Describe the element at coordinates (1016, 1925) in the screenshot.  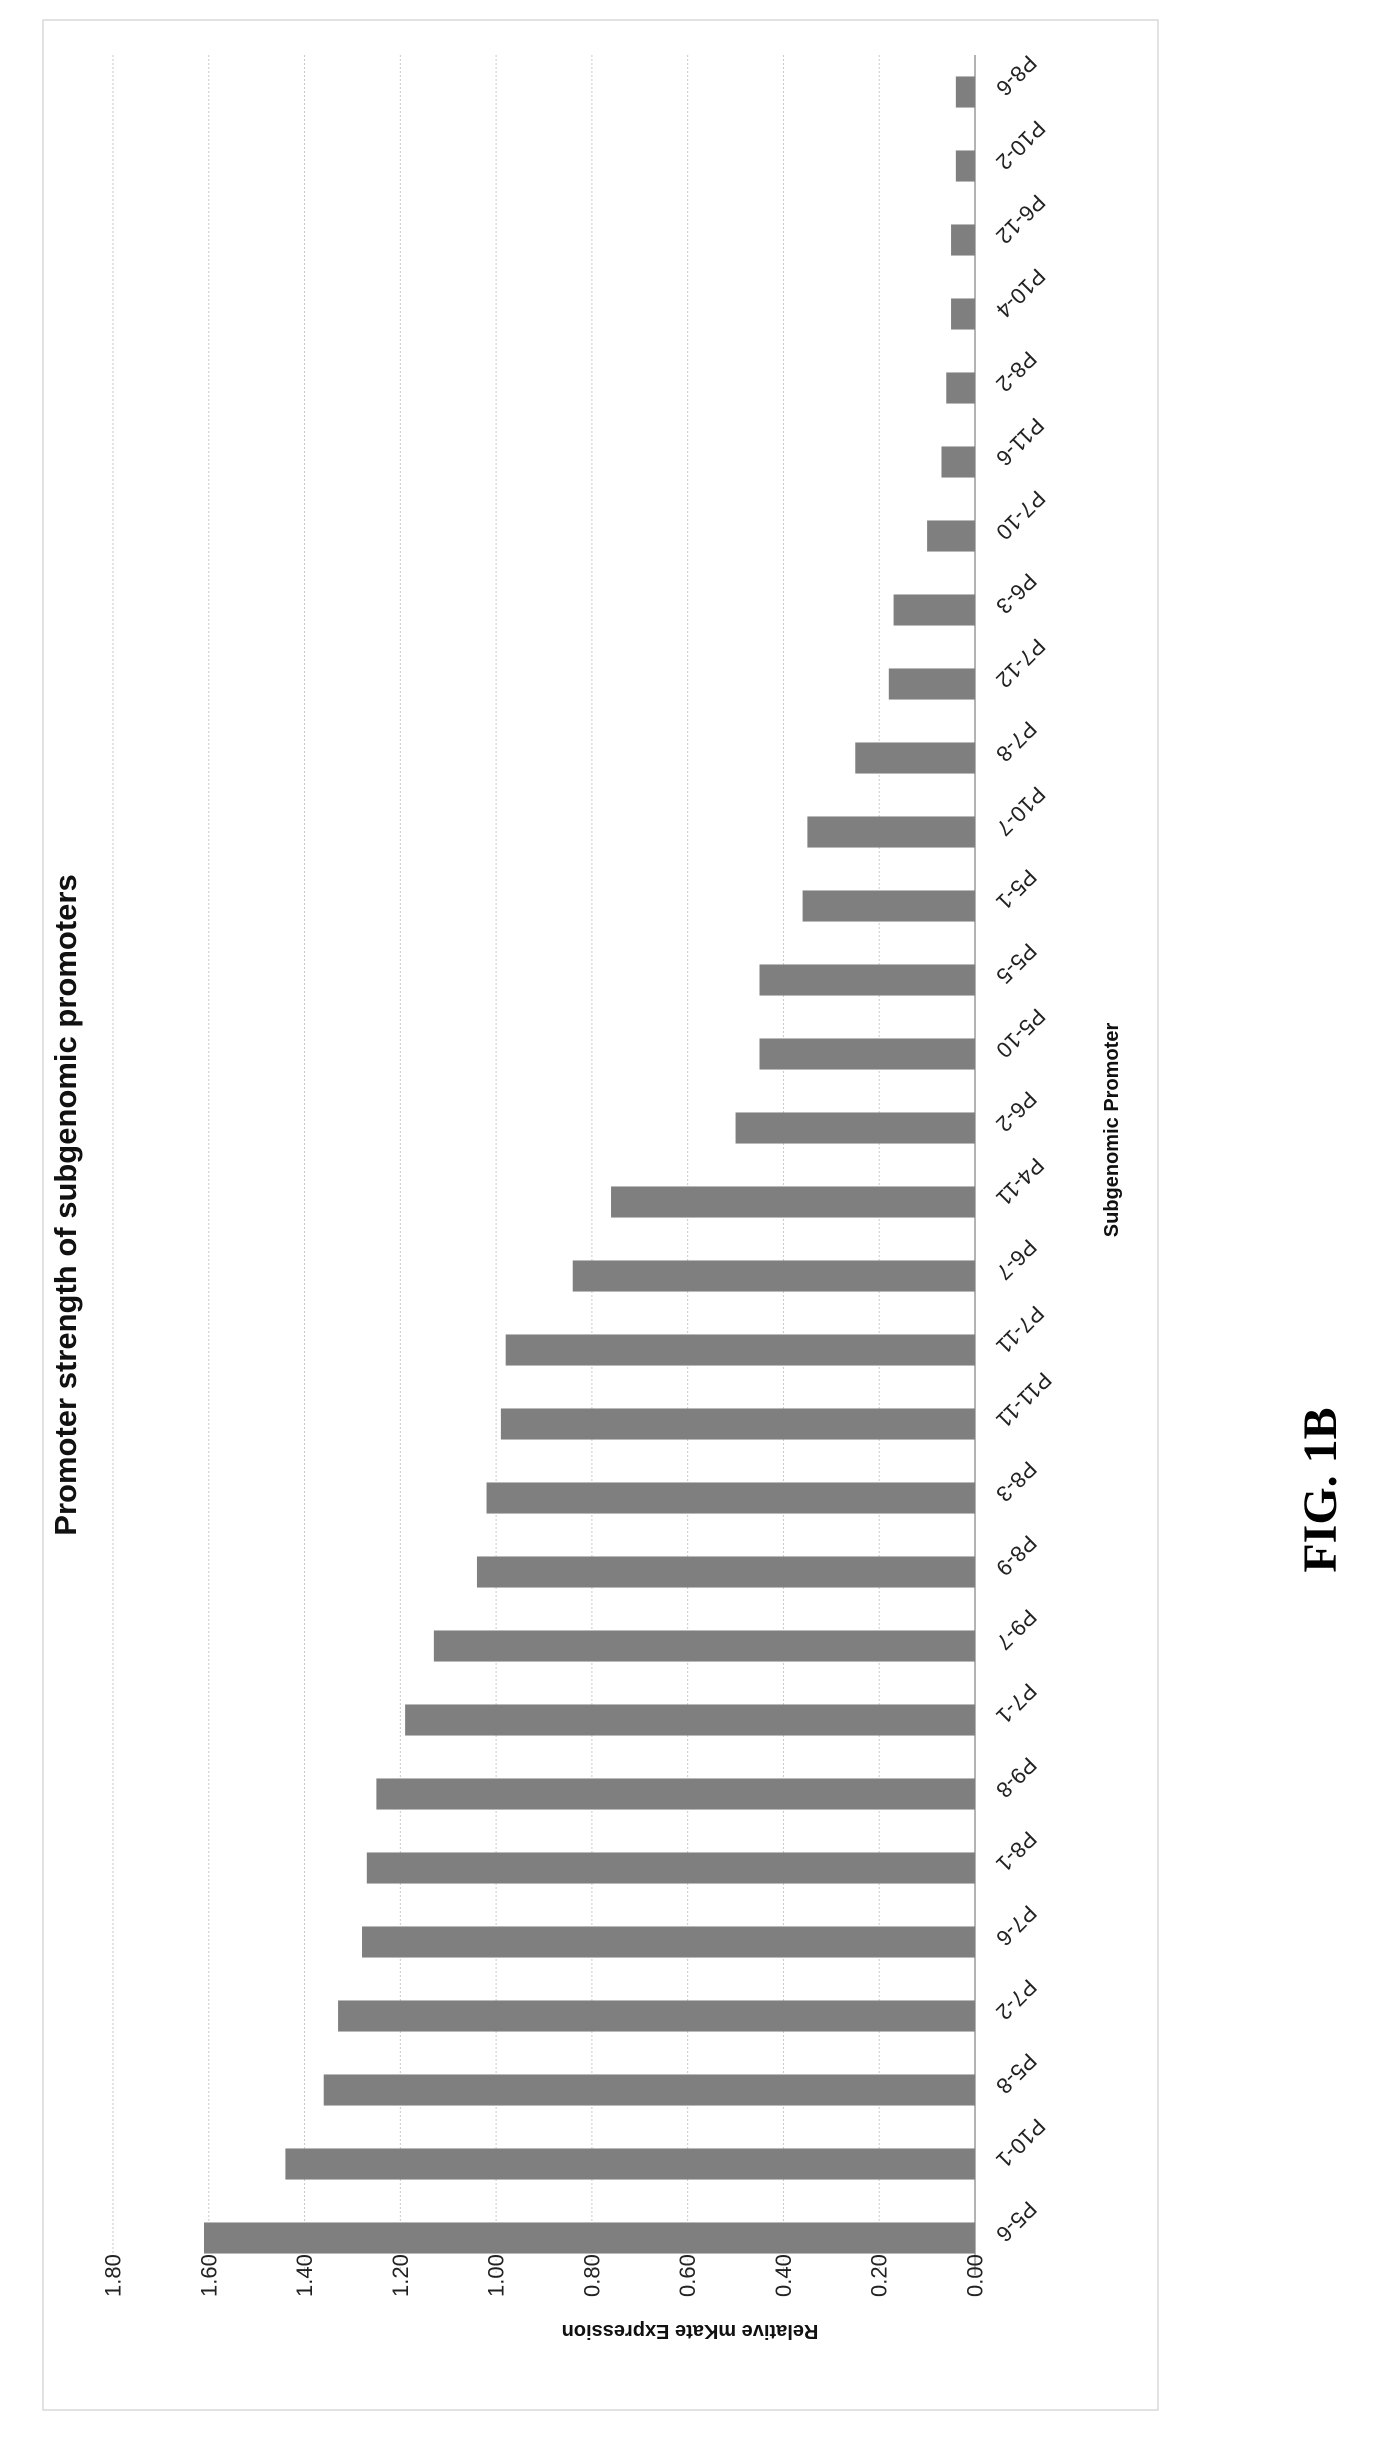
I see `x-tick-label: P7-6` at that location.